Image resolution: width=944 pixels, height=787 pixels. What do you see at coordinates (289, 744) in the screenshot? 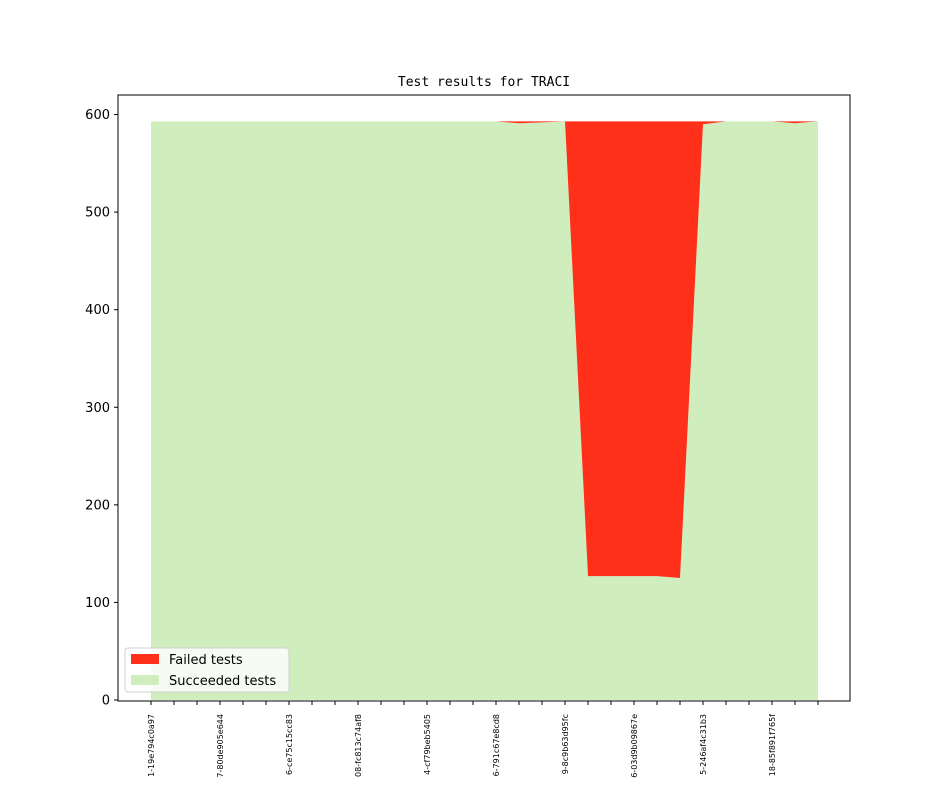
I see `x-tick-label: 6-ce75c15cc83` at bounding box center [289, 744].